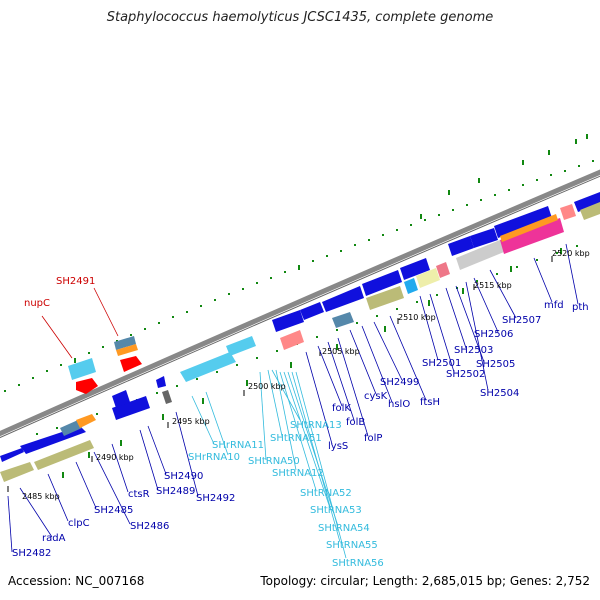 The height and width of the screenshot is (600, 600). I want to click on gene-label-sh2485: SH2485, so click(113, 510).